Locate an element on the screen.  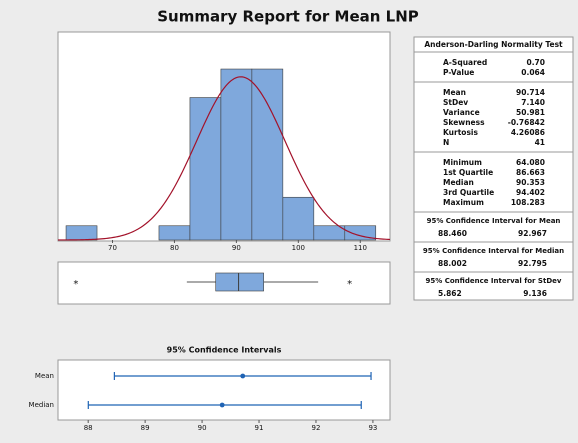
interval-heading: 95% Confidence Interval for Median is located at coordinates (493, 251).